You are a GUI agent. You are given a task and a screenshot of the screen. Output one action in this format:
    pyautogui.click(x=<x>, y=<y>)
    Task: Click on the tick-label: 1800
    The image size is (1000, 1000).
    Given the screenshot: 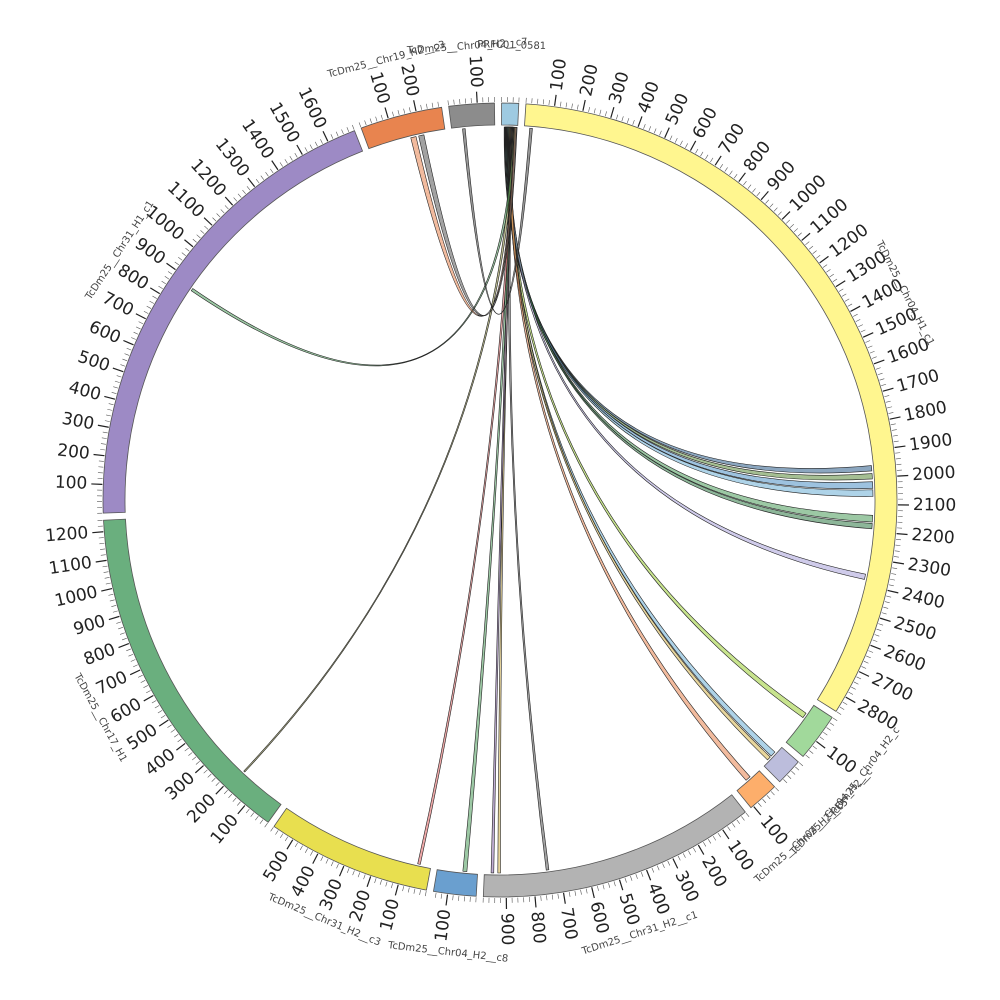 What is the action you would take?
    pyautogui.click(x=925, y=412)
    